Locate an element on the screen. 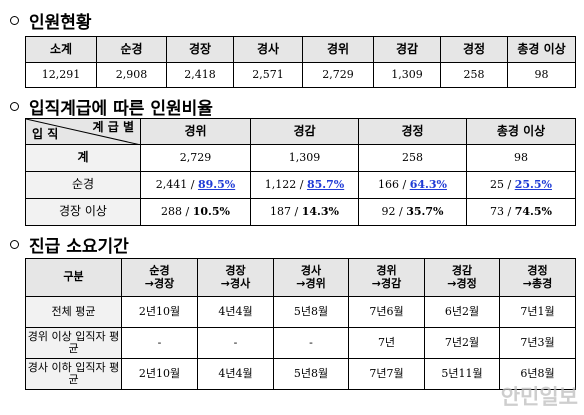 The width and height of the screenshot is (584, 415). section-title-text: 인원현황 is located at coordinates (60, 23).